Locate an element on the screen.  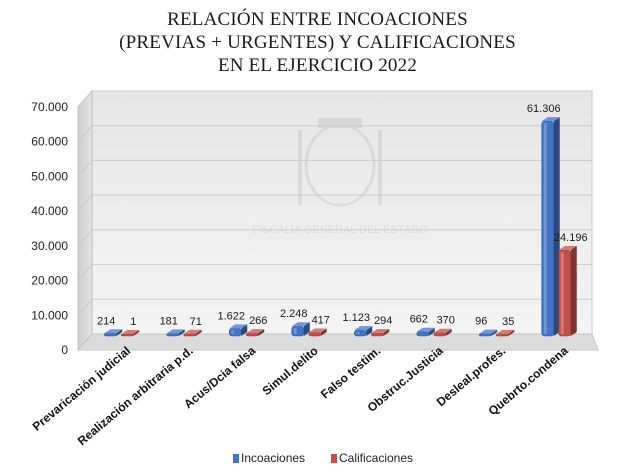
y-tick-label: 10.000 is located at coordinates (49, 315).